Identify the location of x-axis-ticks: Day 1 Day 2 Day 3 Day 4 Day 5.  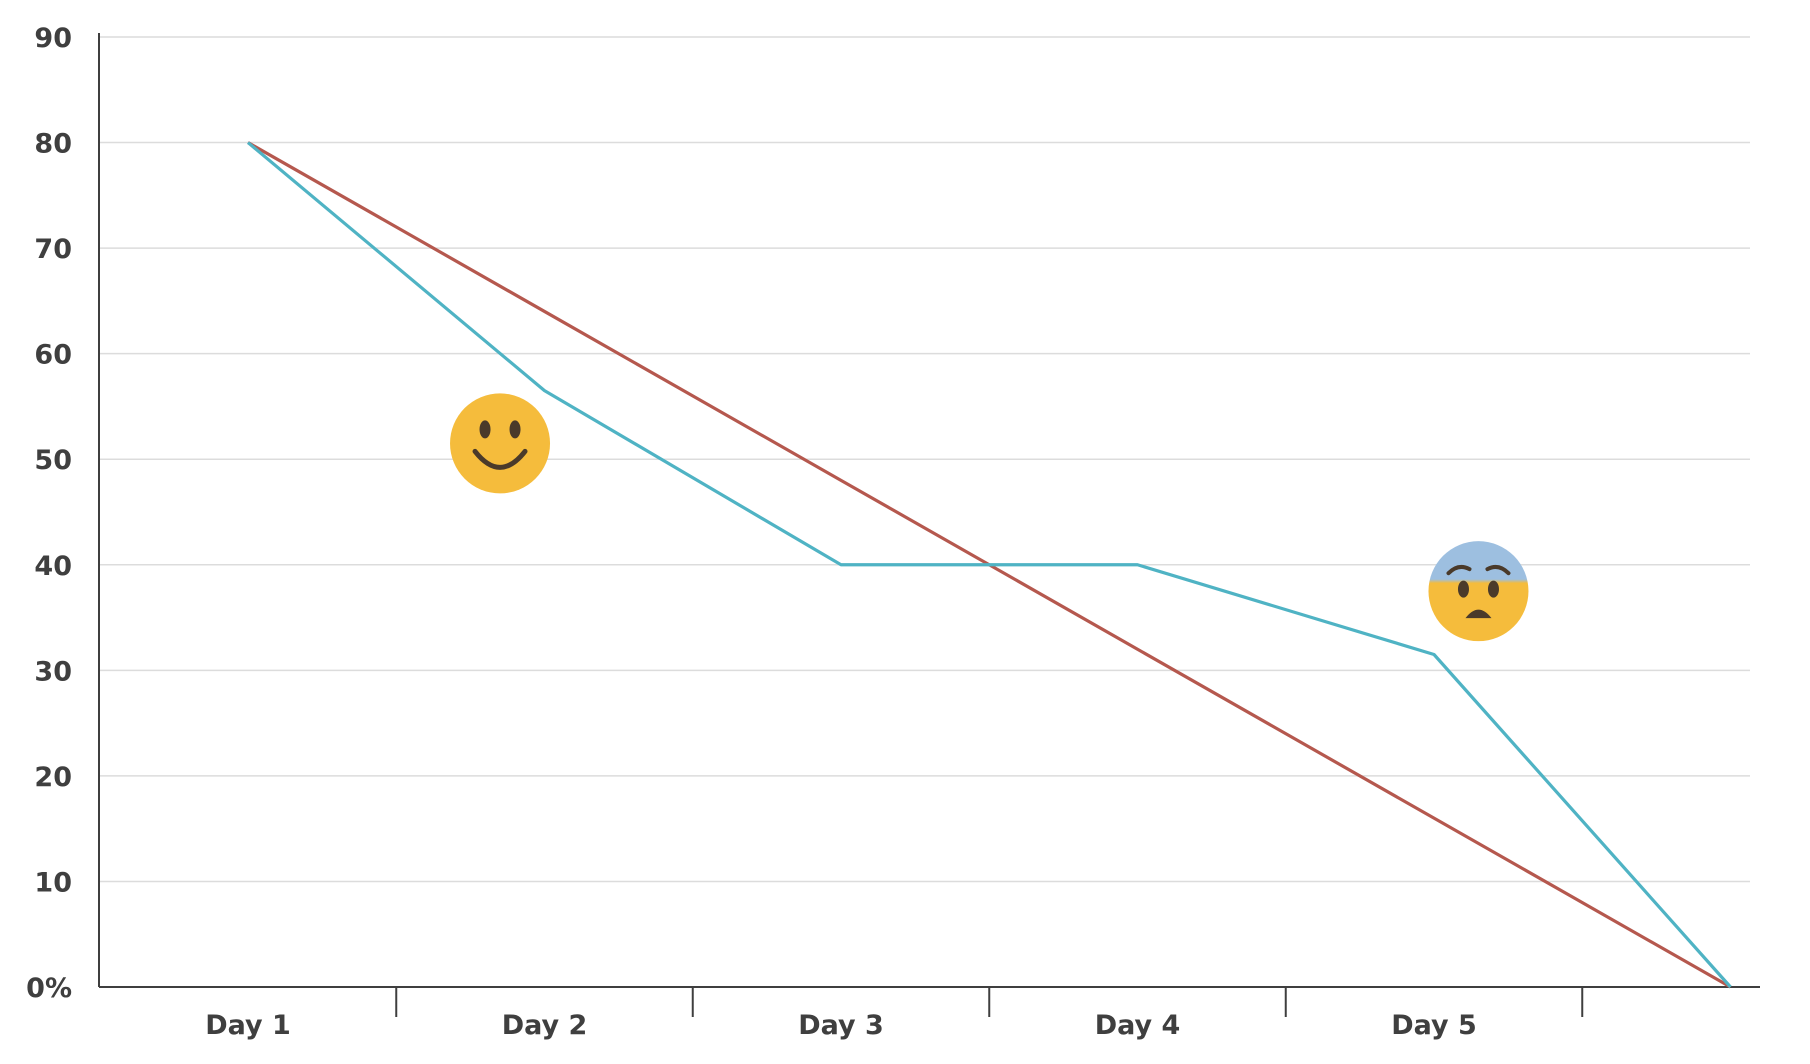
(894, 1014).